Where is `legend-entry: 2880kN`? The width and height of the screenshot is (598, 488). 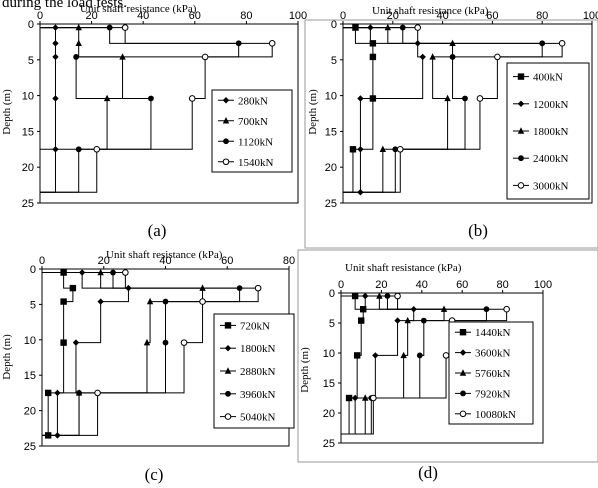
legend-entry: 2880kN is located at coordinates (258, 372).